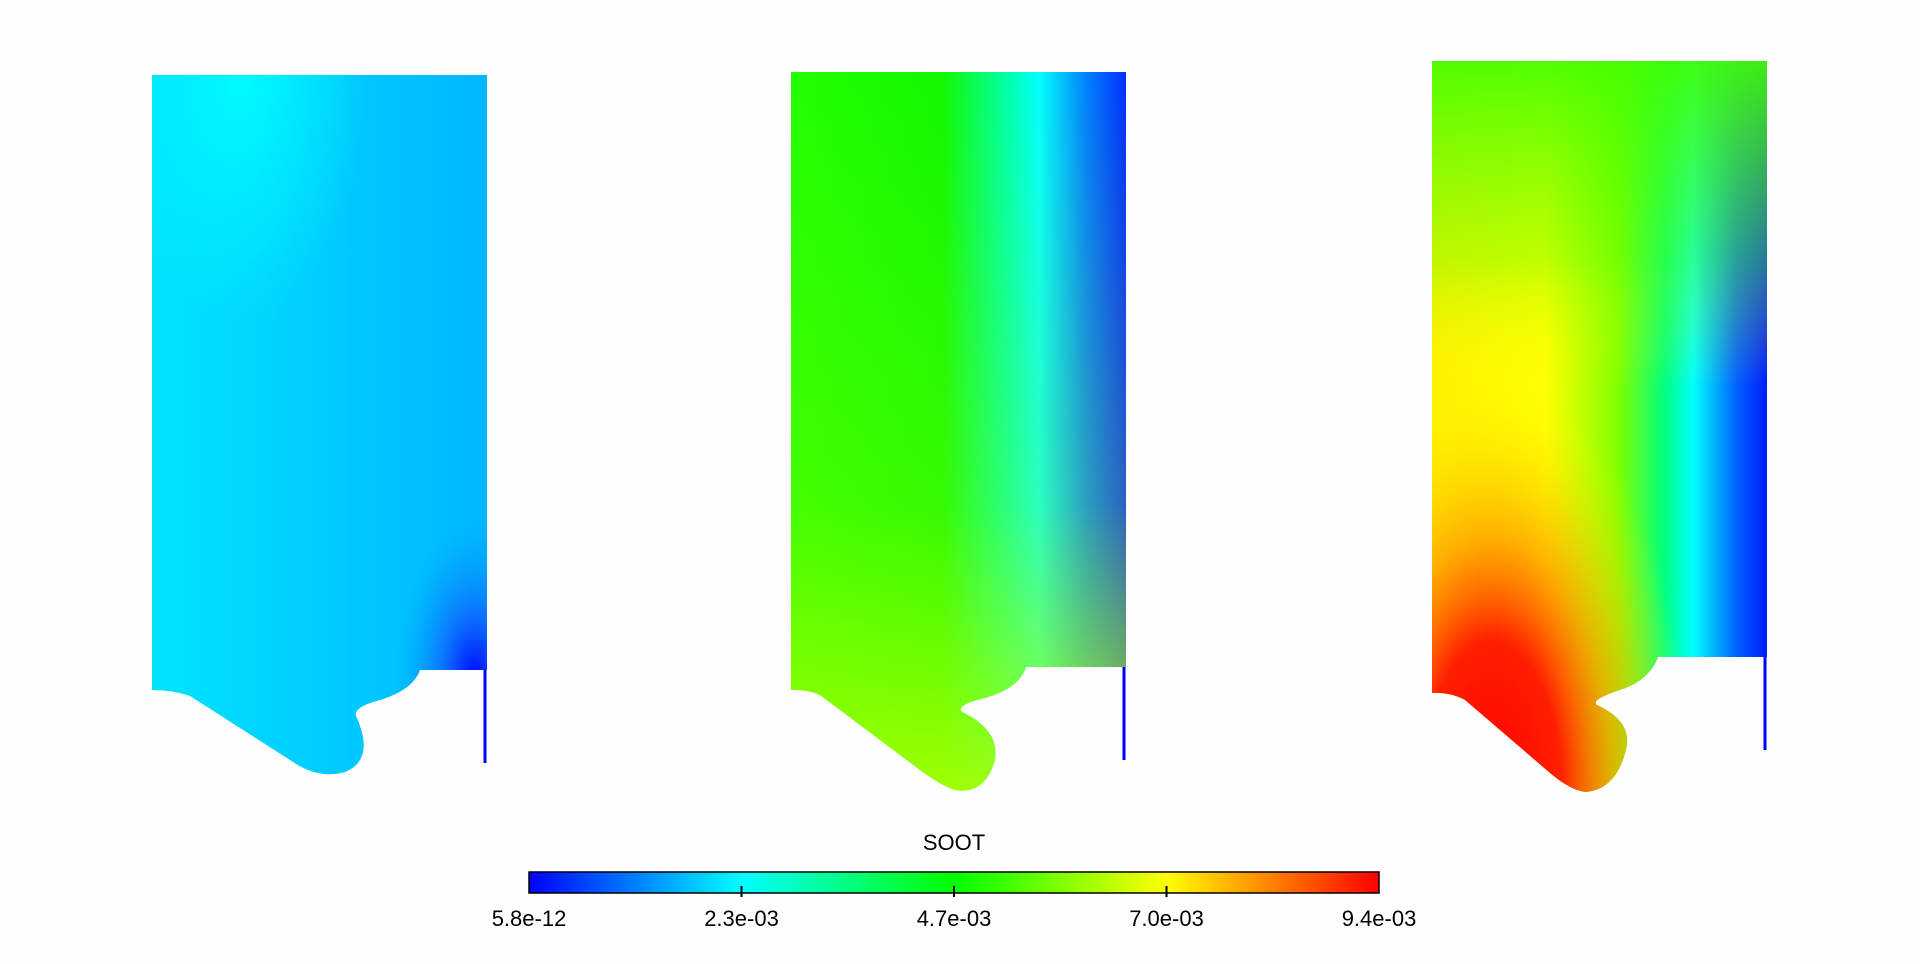 The image size is (1920, 964). I want to click on colorbar-tick-label: 7.0e-03, so click(1166, 918).